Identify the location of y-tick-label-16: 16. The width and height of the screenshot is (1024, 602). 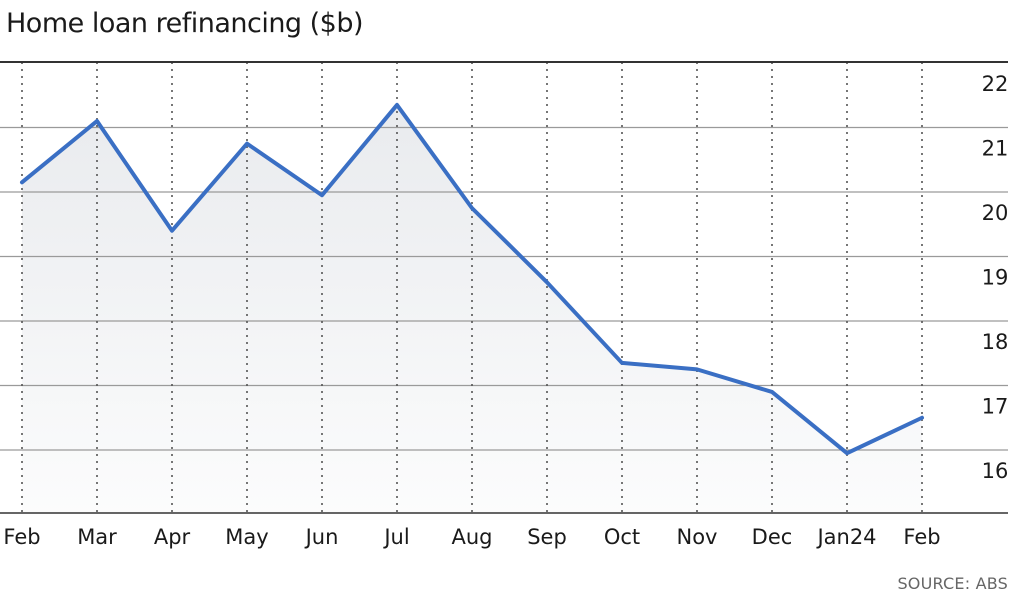
(995, 471).